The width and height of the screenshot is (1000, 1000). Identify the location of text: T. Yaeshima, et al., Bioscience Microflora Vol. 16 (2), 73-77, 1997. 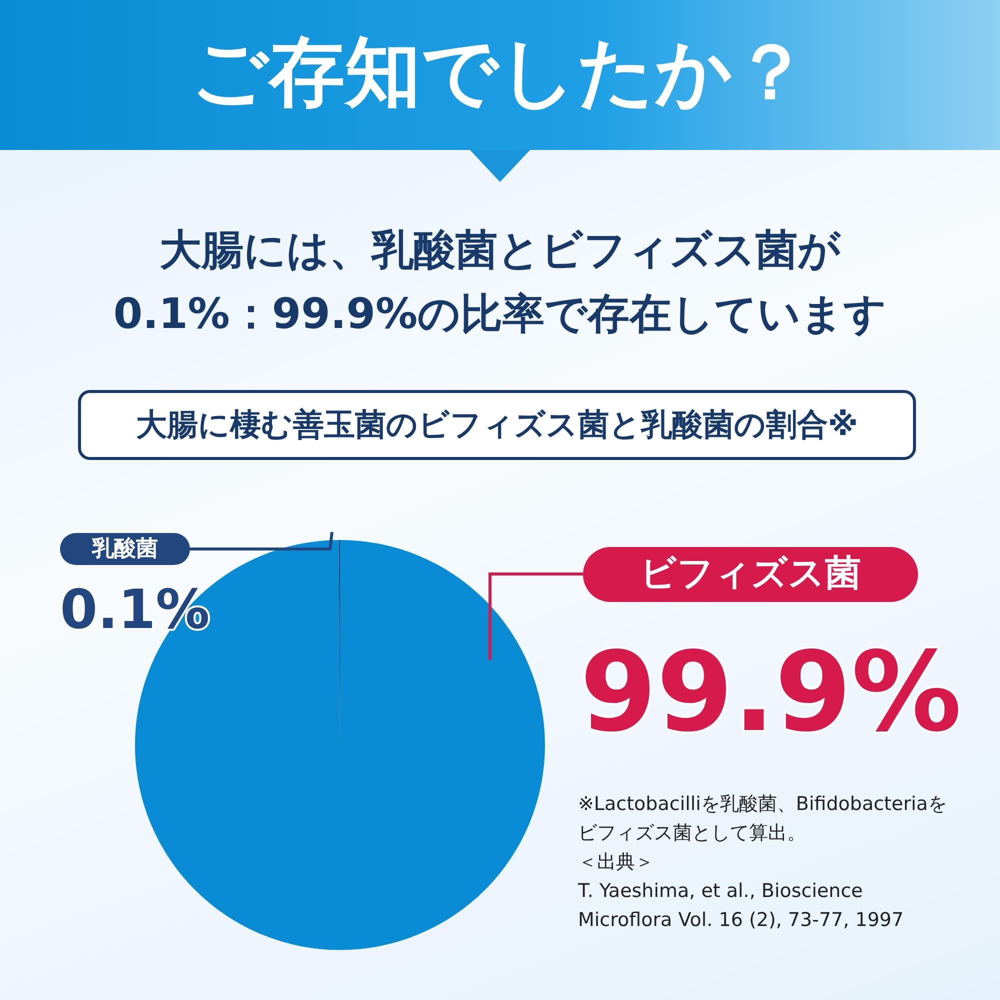
(741, 906).